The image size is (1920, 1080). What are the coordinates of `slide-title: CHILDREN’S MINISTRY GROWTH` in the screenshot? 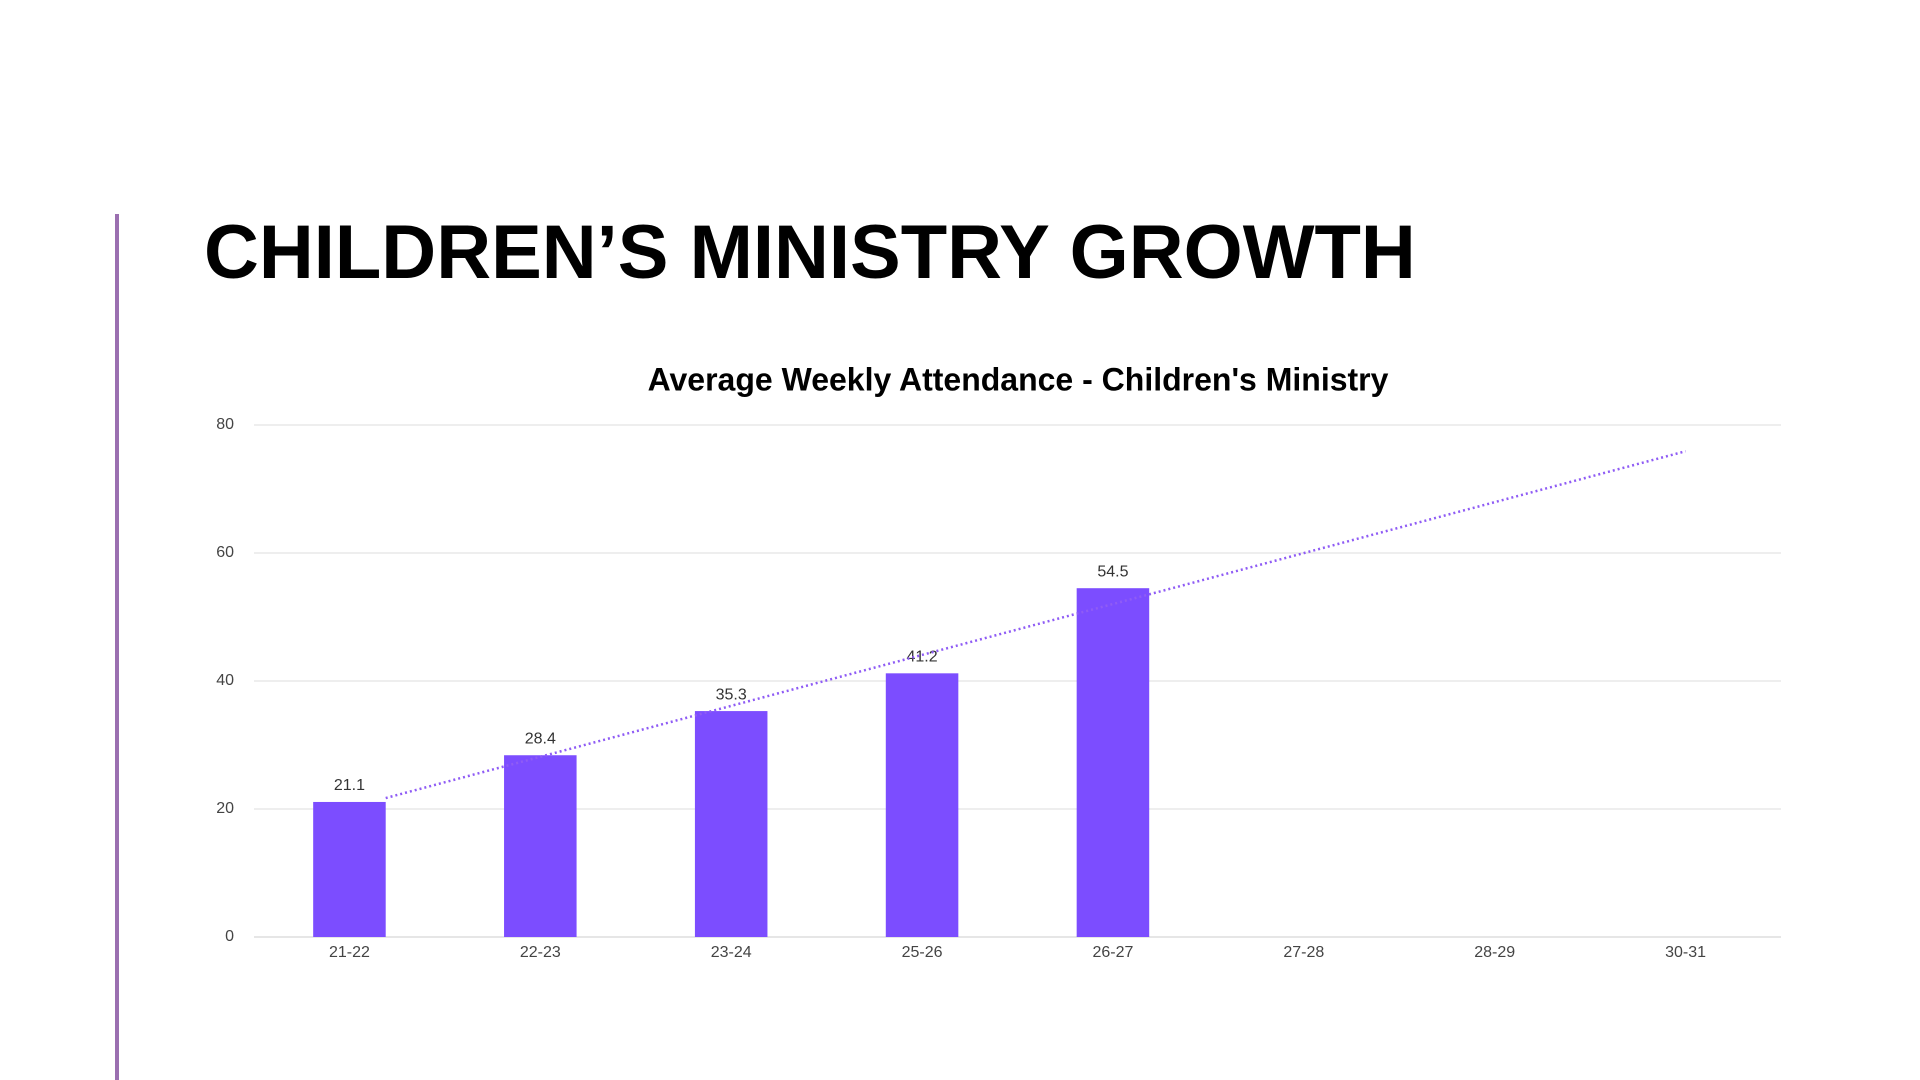 It's located at (810, 252).